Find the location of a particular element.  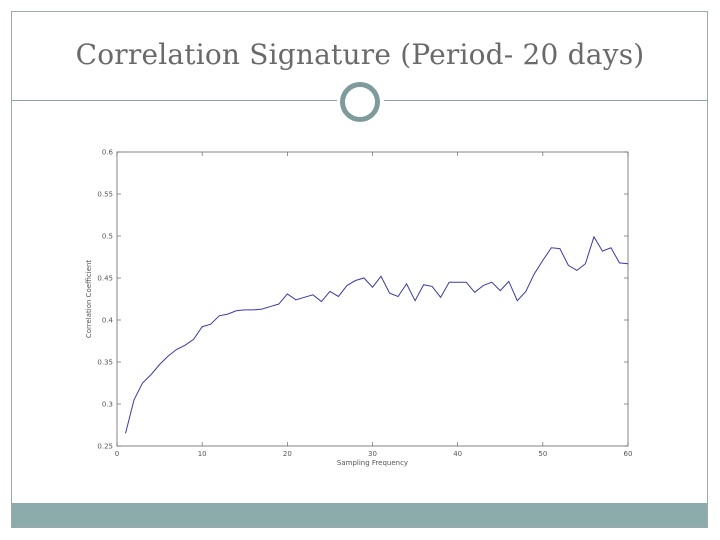

title-rule-right is located at coordinates (546, 100).